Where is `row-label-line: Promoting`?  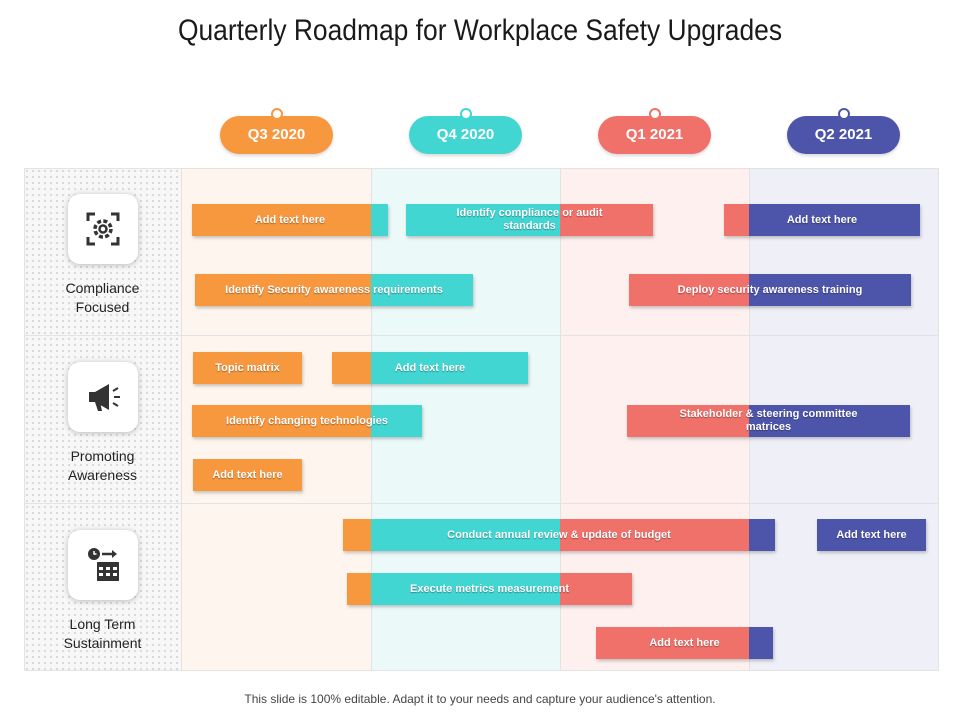
row-label-line: Promoting is located at coordinates (102, 456).